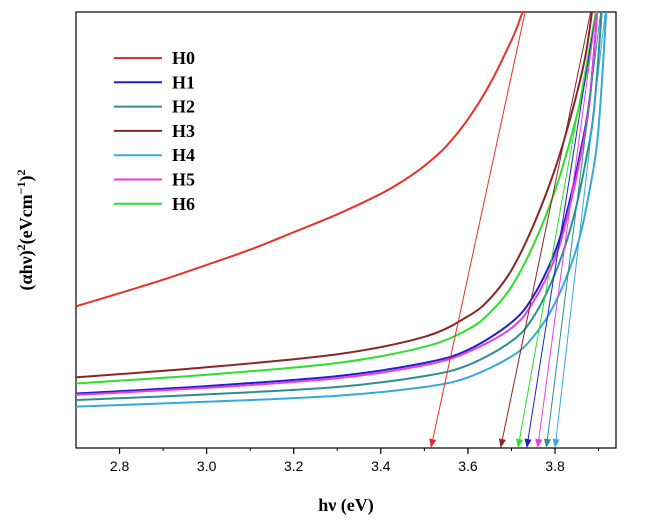  Describe the element at coordinates (520, 443) in the screenshot. I see `extrapolation-arrow-H6` at that location.